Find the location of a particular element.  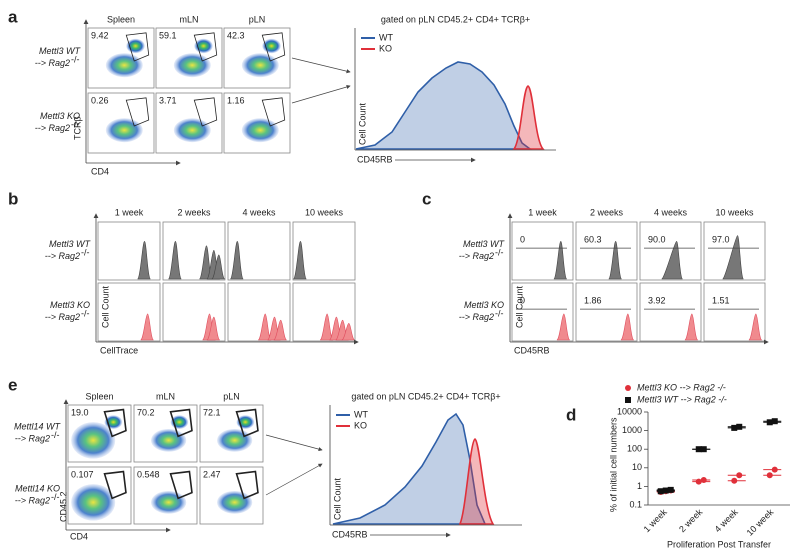

row-label: Mettl3 KO is located at coordinates (70, 305).